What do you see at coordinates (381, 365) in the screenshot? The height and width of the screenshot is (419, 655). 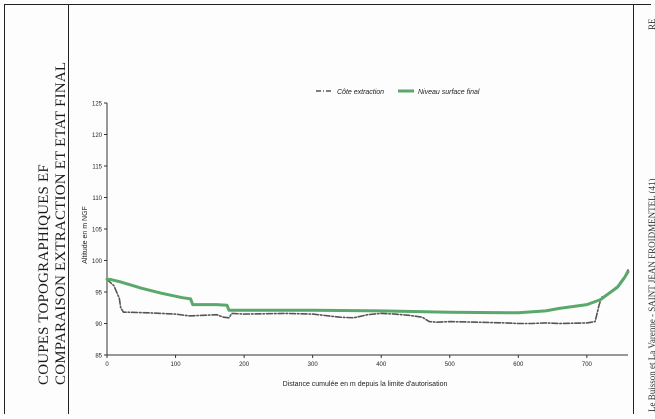 I see `x-tick-label: 400` at bounding box center [381, 365].